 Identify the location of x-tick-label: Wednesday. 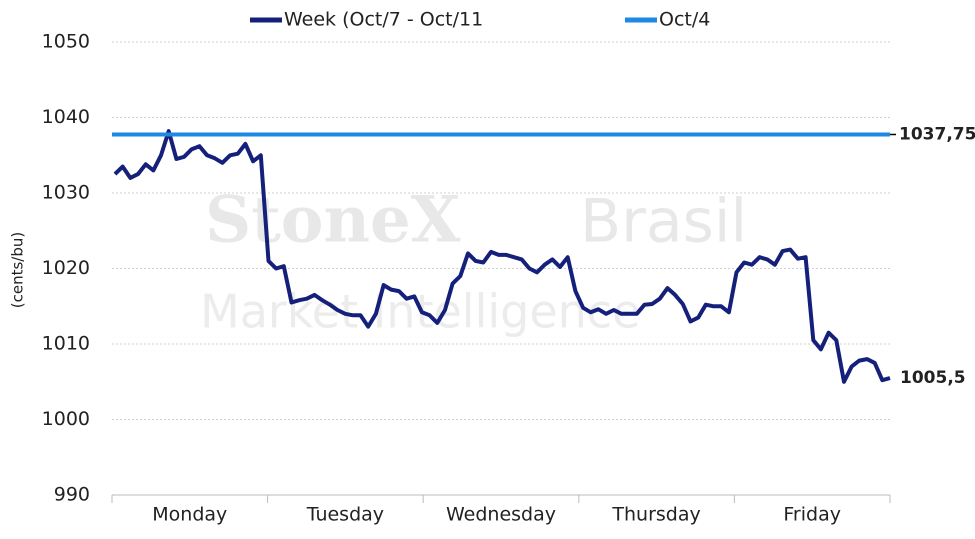
(501, 515).